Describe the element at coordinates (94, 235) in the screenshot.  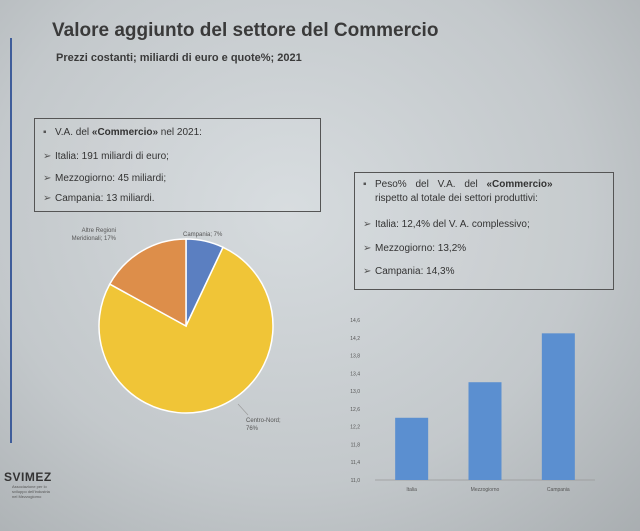
I see `pie-label-altre-regioni-meridionali: Altre Regioni Meridionali; 17%` at that location.